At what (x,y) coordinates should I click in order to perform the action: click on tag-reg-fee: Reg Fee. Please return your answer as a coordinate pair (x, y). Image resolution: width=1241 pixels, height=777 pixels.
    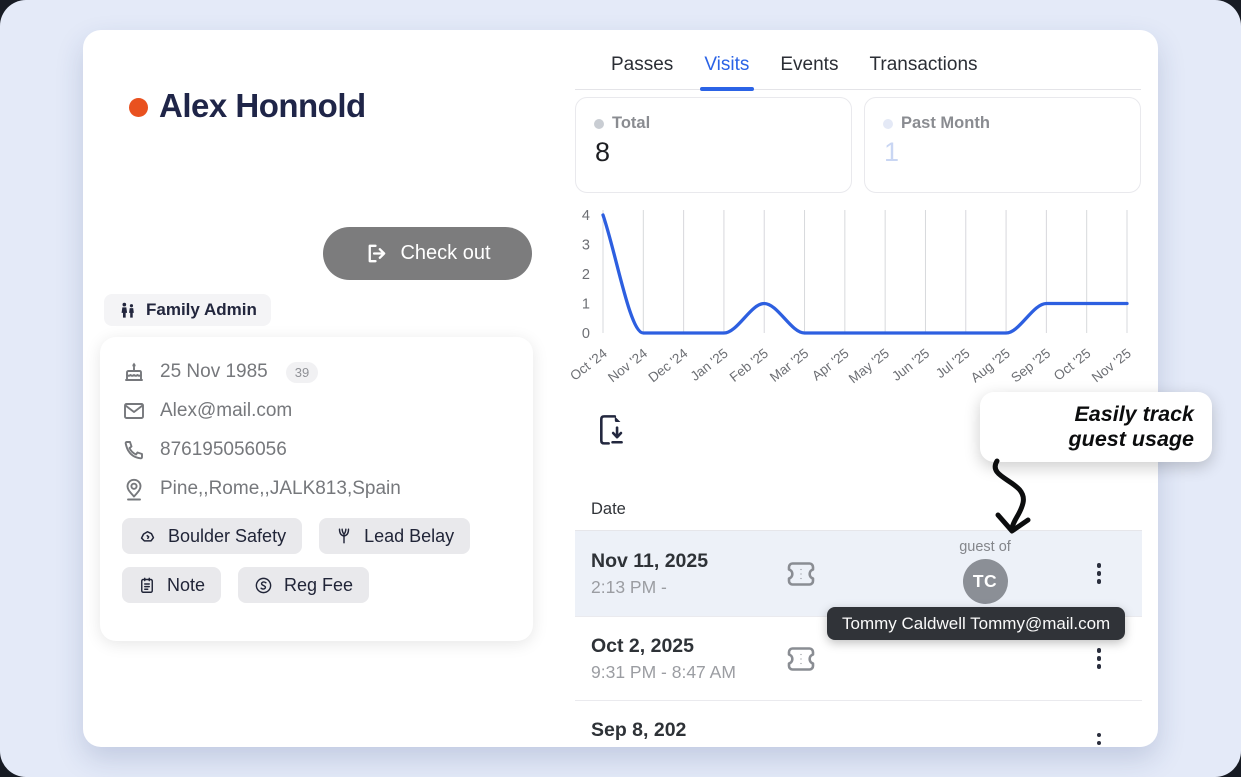
    Looking at the image, I should click on (304, 585).